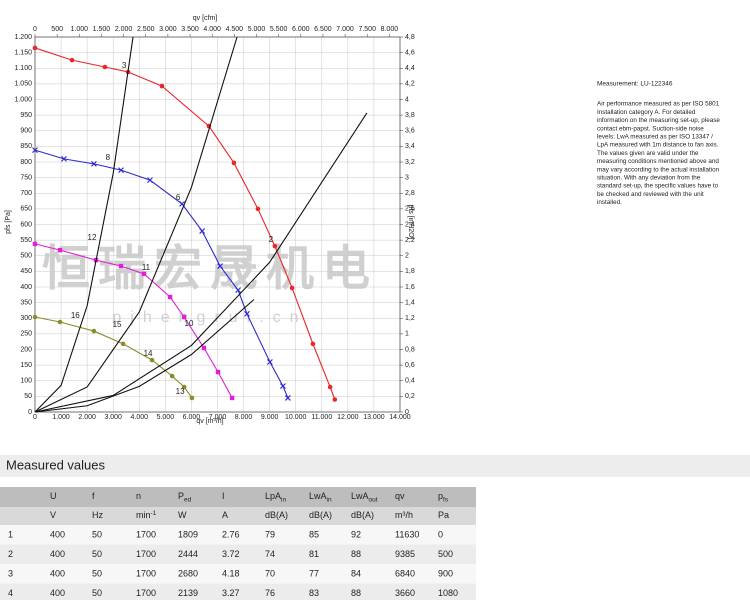 This screenshot has width=750, height=600. I want to click on note-line: be checked and reviewed with the unit, so click(650, 194).